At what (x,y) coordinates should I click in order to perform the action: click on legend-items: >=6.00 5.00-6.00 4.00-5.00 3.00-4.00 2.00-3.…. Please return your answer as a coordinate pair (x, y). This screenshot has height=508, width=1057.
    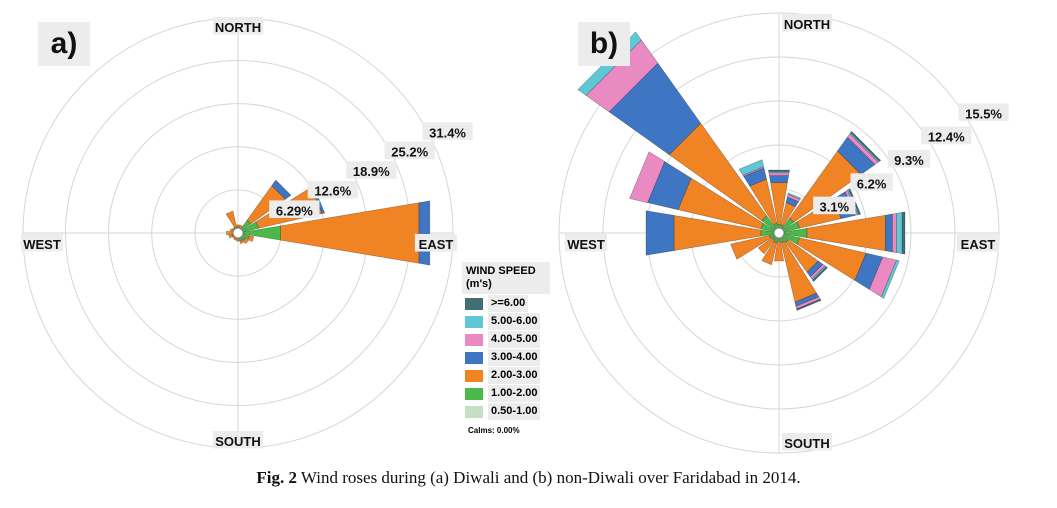
    Looking at the image, I should click on (512, 357).